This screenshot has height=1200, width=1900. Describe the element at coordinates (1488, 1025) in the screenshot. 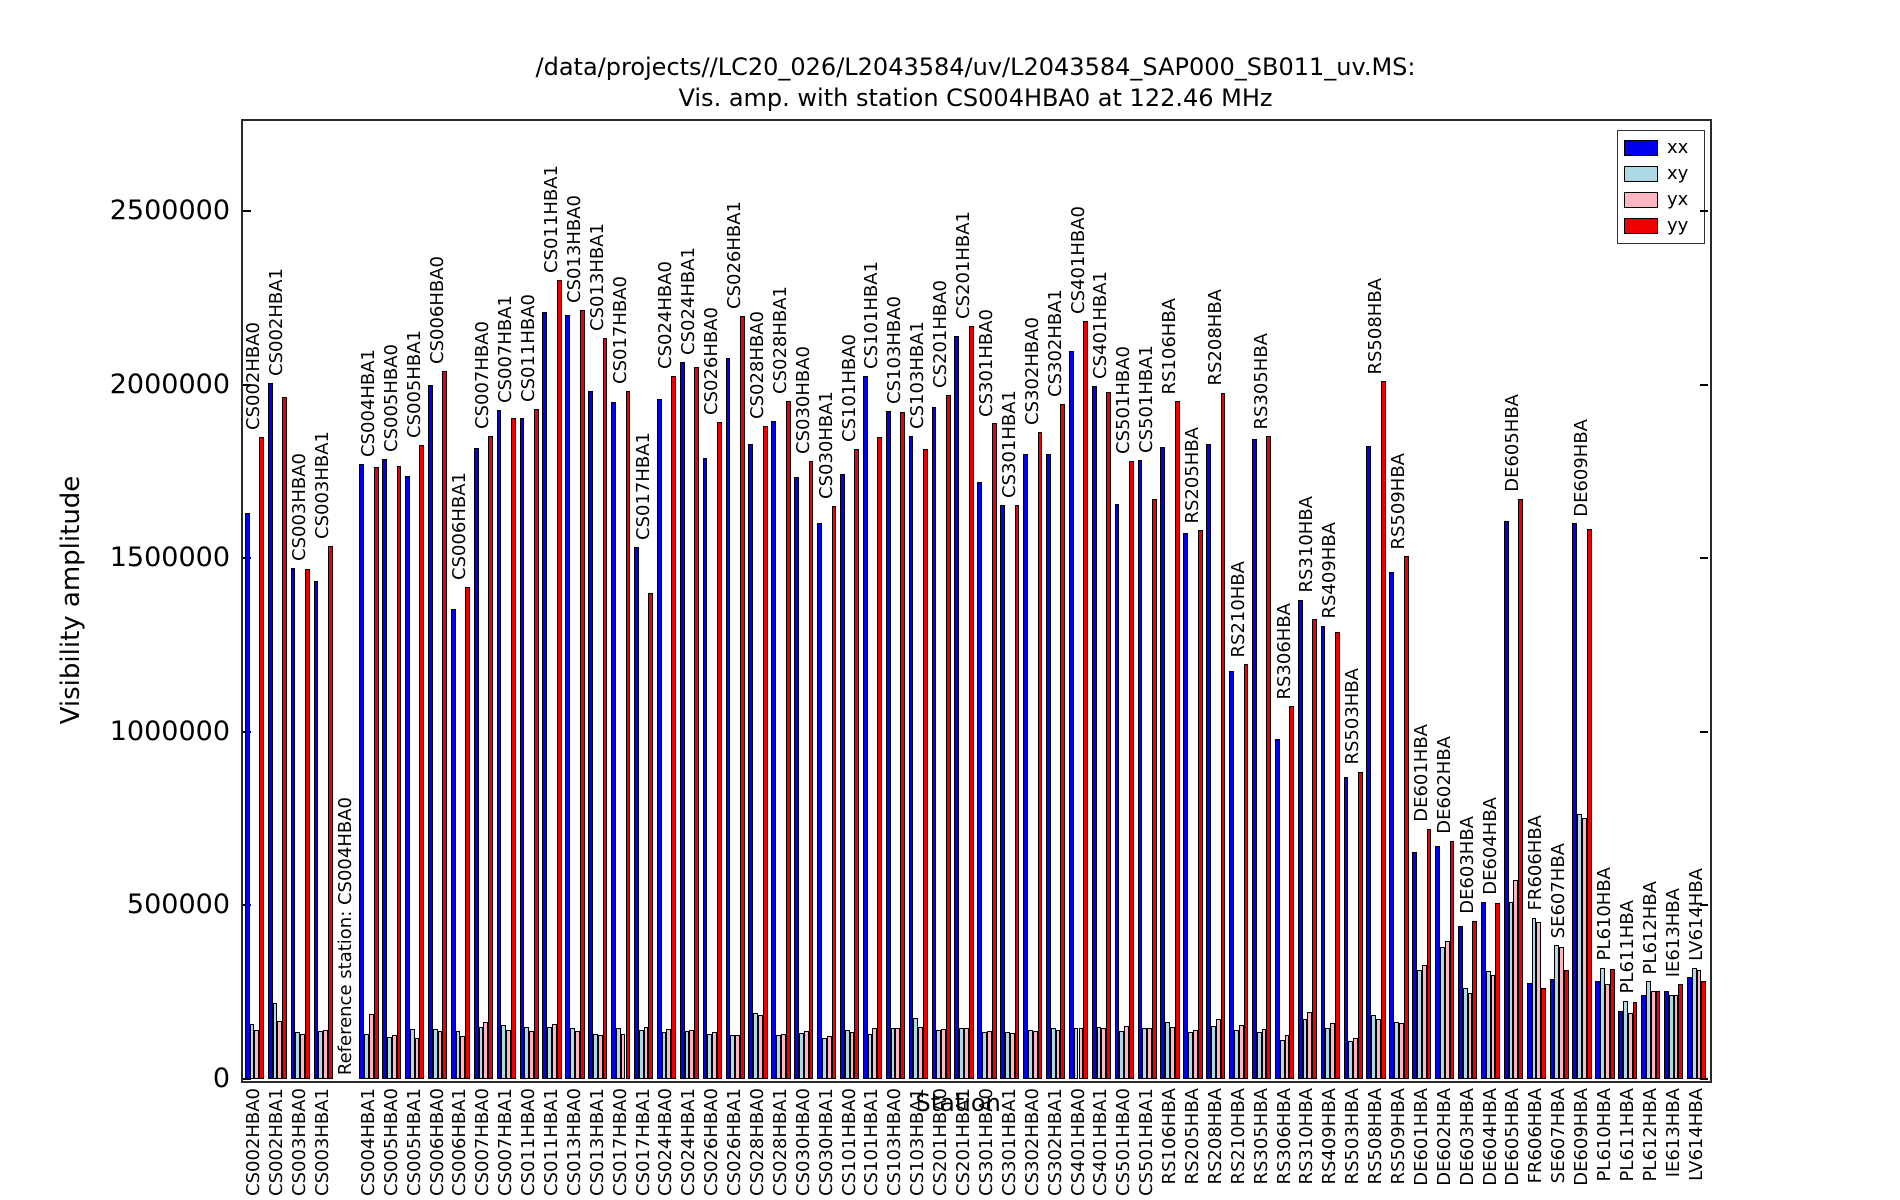

I see `bar-DE604HBA-xy` at that location.